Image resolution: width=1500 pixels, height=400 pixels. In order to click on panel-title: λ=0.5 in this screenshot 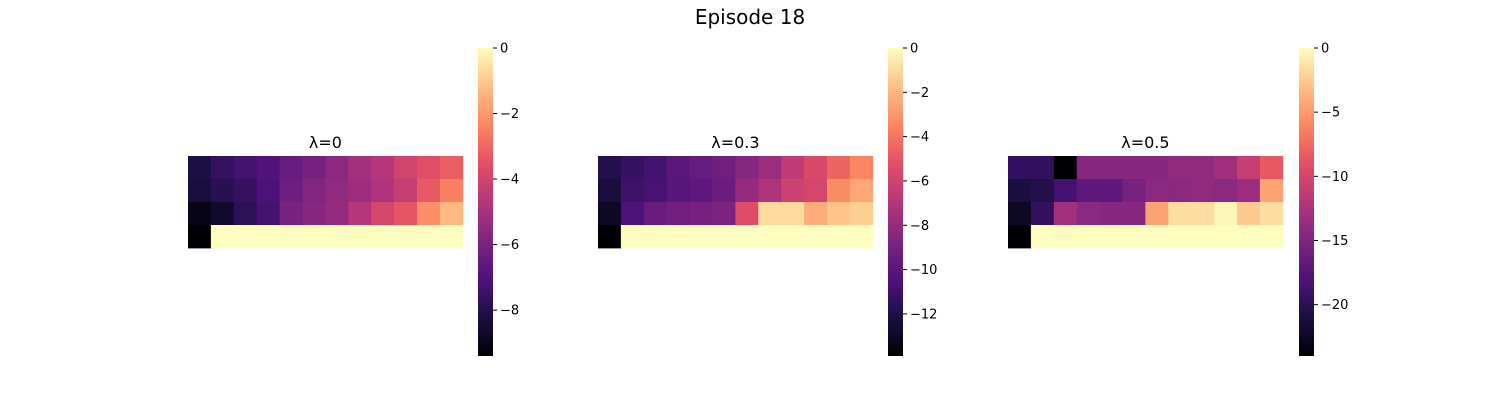, I will do `click(1145, 142)`.